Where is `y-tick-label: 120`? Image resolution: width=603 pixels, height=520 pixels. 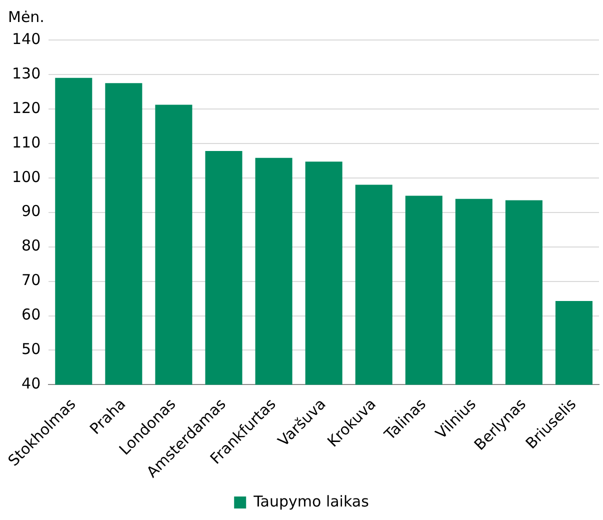
y-tick-label: 120 is located at coordinates (26, 107).